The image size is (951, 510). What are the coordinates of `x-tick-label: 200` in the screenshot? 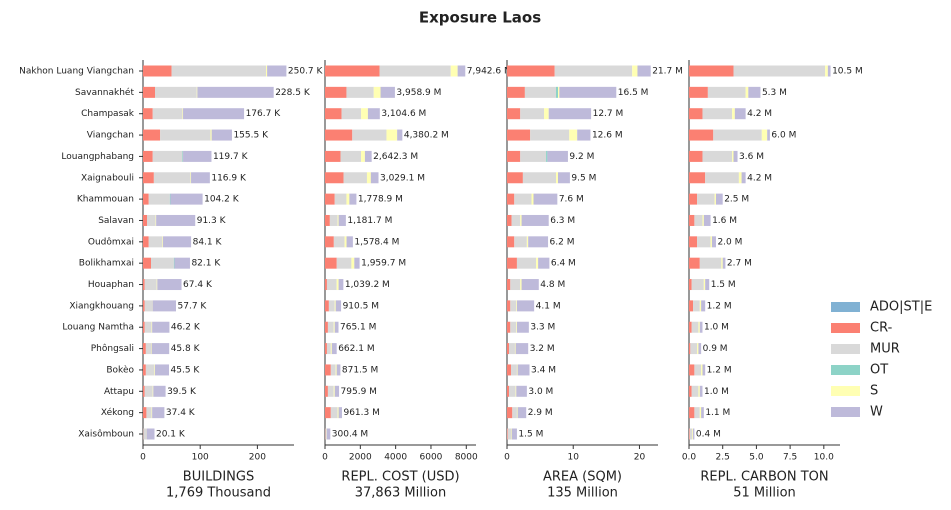 It's located at (257, 458).